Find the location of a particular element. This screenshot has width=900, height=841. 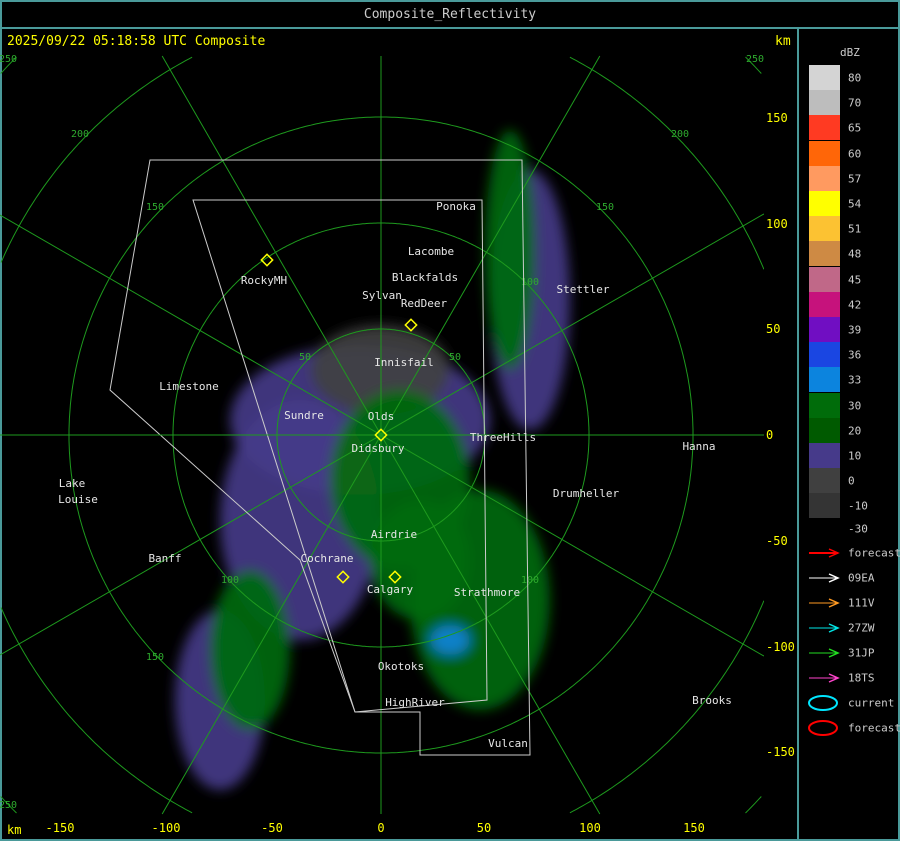

legend-level-label: 51 is located at coordinates (855, 229).